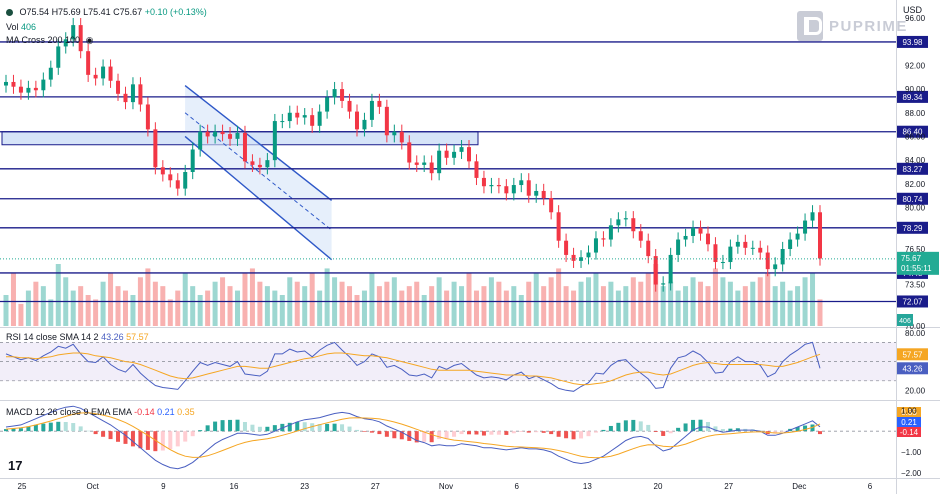 The width and height of the screenshot is (940, 494). What do you see at coordinates (89, 40) in the screenshot?
I see `eye-slash-icon: ◉` at bounding box center [89, 40].